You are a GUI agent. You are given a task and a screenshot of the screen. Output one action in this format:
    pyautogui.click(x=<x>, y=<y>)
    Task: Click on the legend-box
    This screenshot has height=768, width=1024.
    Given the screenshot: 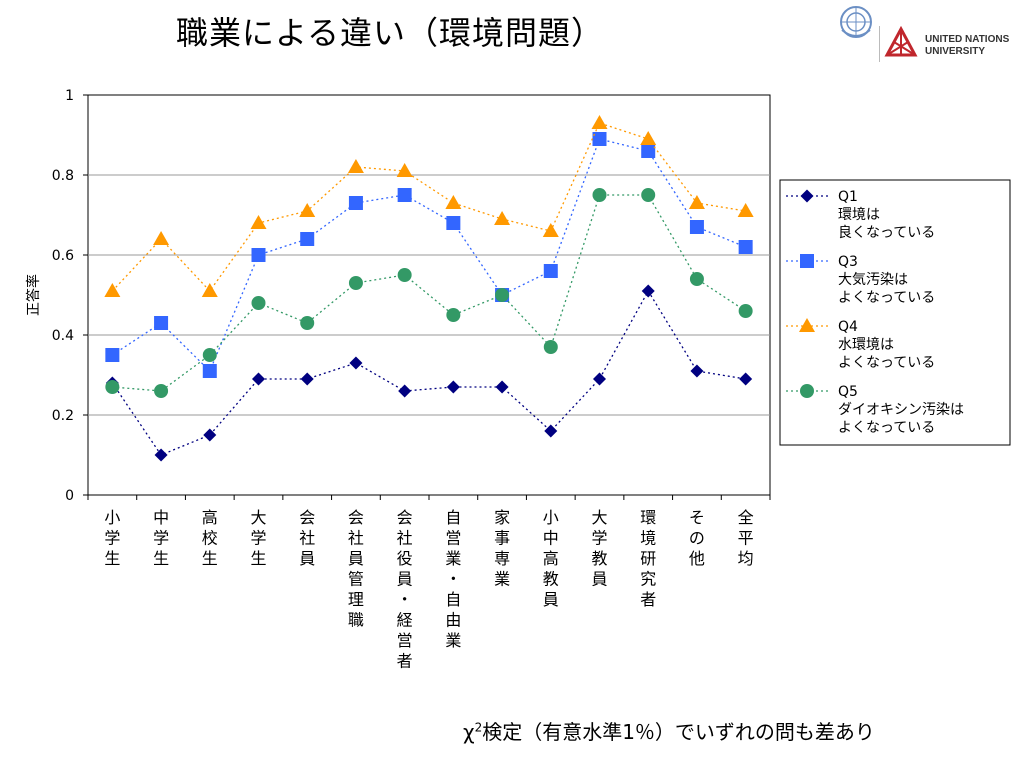 What is the action you would take?
    pyautogui.click(x=895, y=312)
    